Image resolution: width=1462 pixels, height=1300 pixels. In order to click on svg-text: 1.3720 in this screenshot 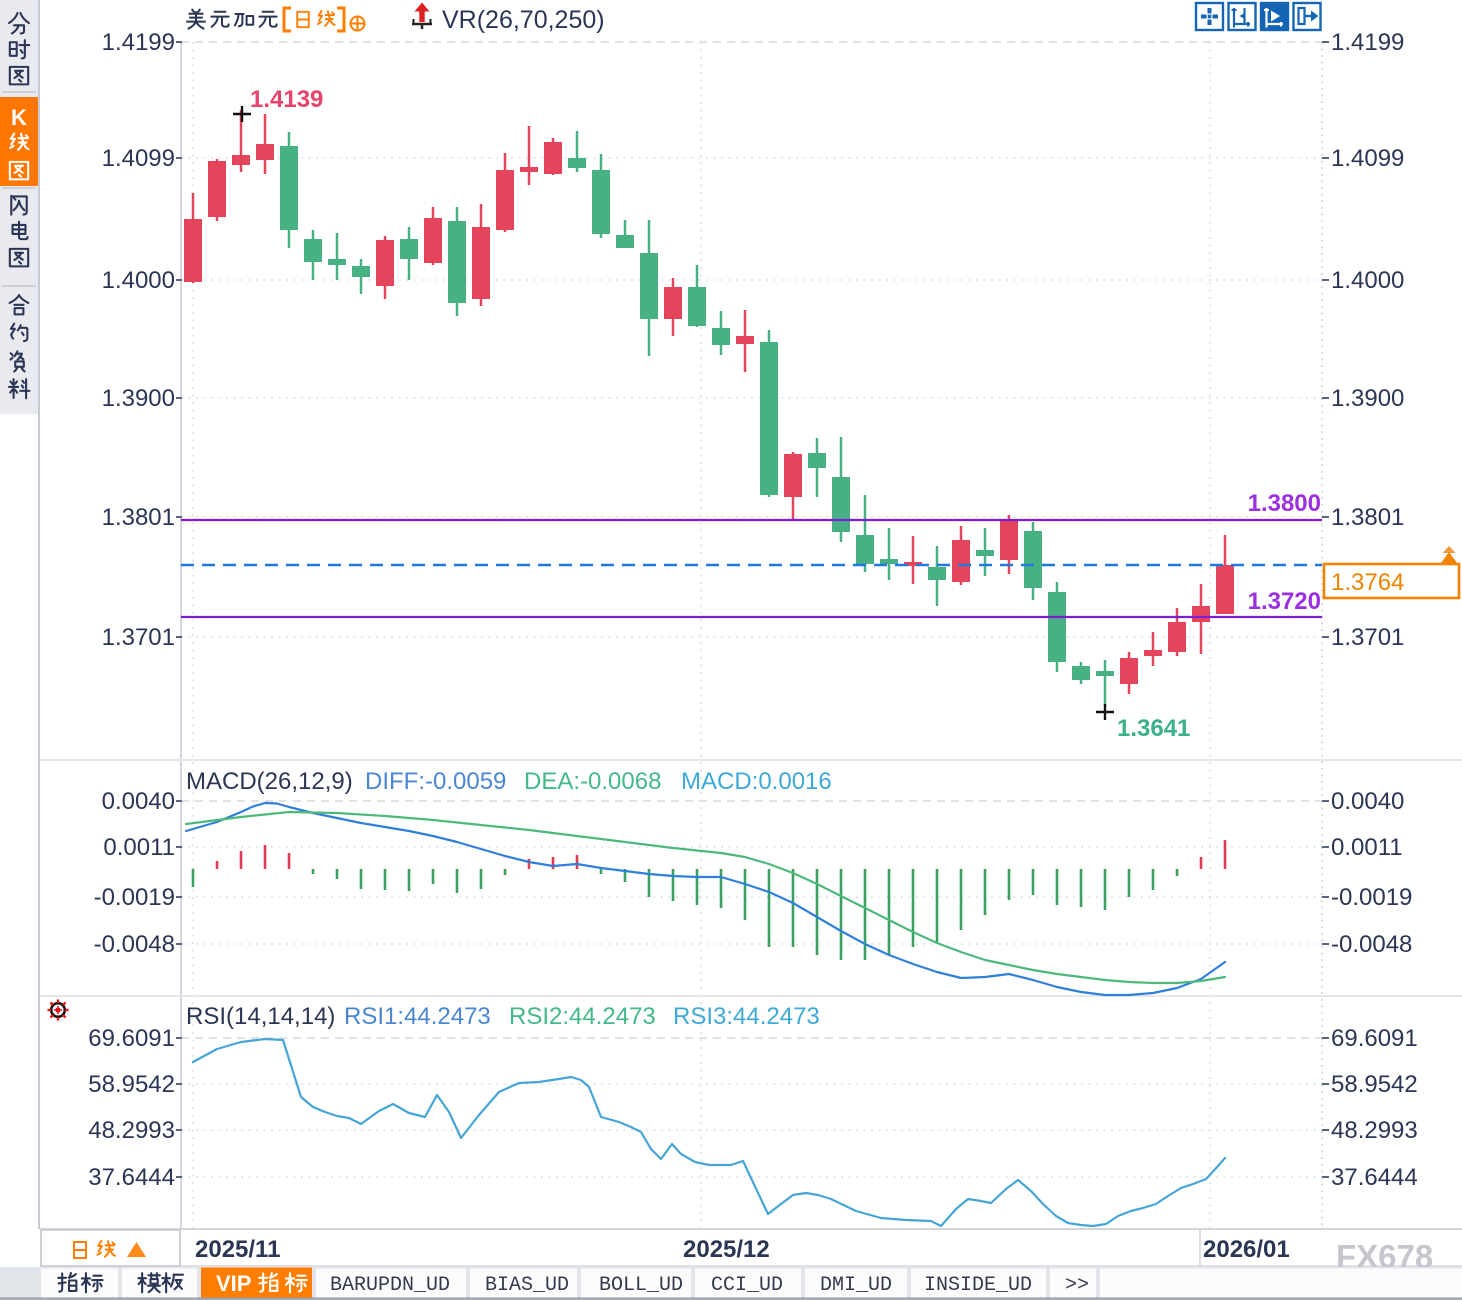, I will do `click(1284, 601)`.